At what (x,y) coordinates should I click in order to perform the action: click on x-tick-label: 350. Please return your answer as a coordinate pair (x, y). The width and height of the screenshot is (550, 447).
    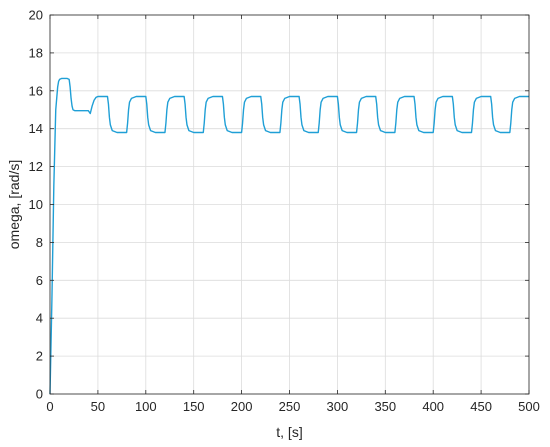
    Looking at the image, I should click on (385, 406).